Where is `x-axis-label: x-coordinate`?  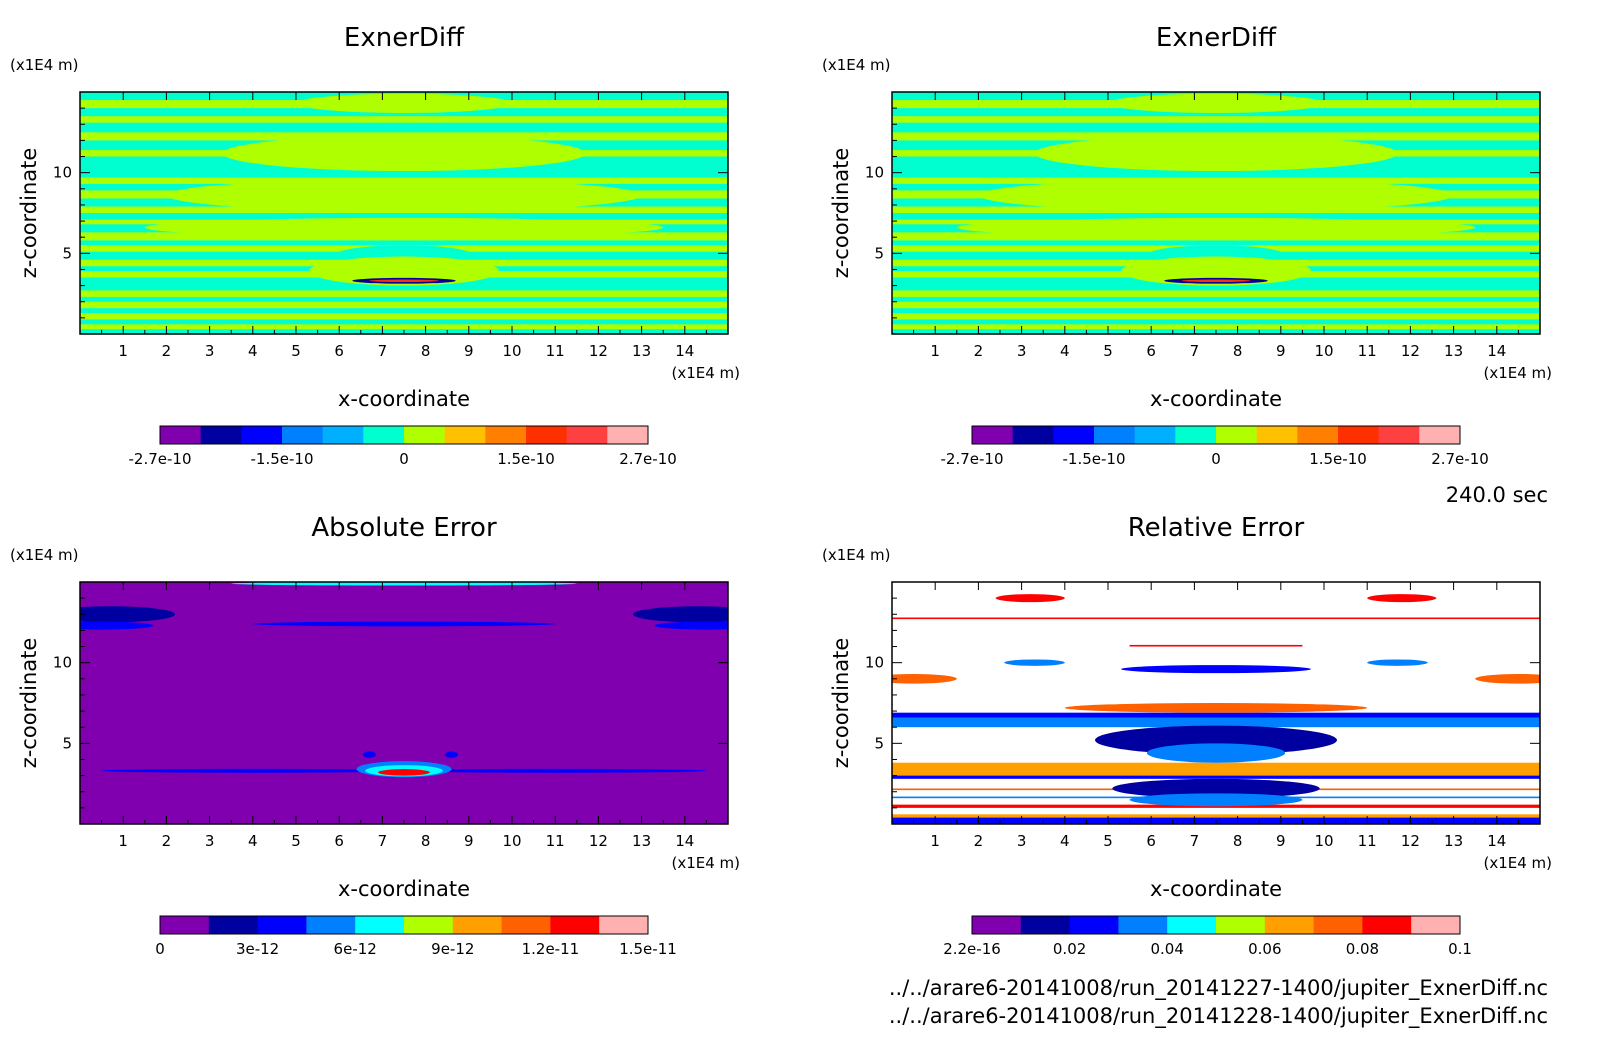 x-axis-label: x-coordinate is located at coordinates (404, 889).